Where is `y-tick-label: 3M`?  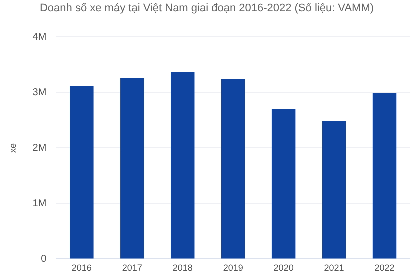
y-tick-label: 3M is located at coordinates (39, 92).